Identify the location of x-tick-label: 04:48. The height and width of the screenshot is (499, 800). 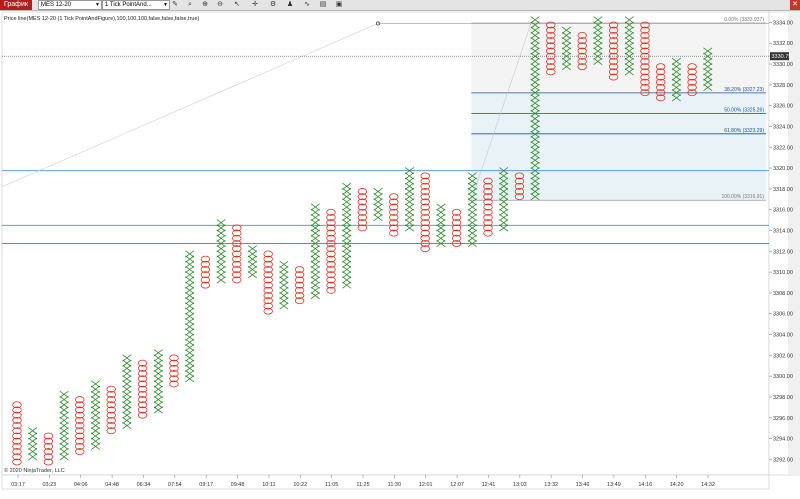
(112, 485).